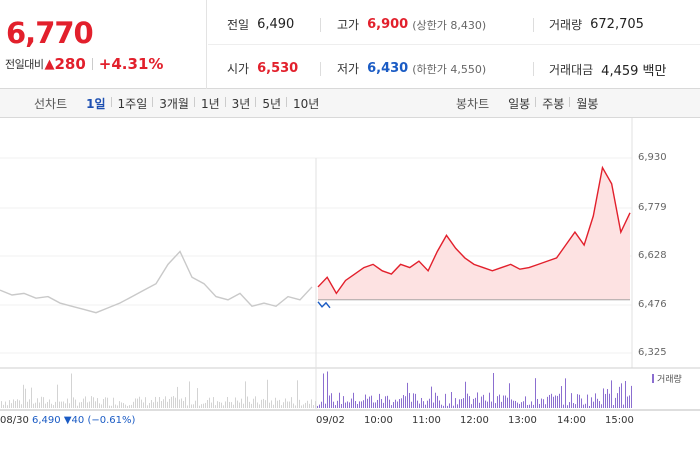 The width and height of the screenshot is (700, 450). Describe the element at coordinates (596, 24) in the screenshot. I see `volume-stat: 거래량 672,705` at that location.